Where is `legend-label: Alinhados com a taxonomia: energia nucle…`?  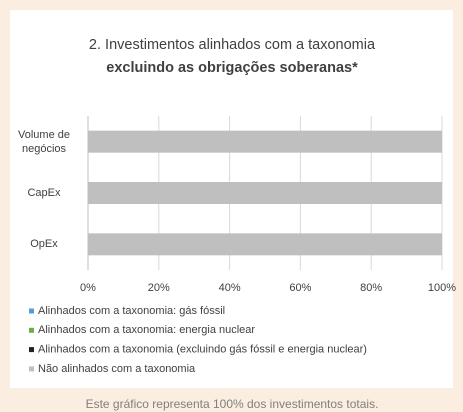
legend-label: Alinhados com a taxonomia: energia nucle… is located at coordinates (146, 330).